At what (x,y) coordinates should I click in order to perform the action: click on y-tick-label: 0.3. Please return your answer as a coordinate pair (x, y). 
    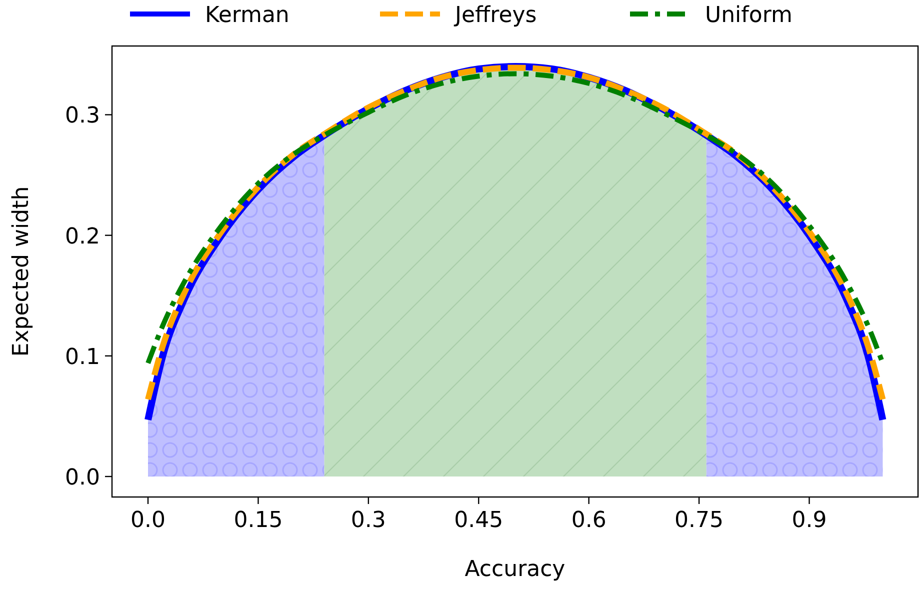
    Looking at the image, I should click on (82, 116).